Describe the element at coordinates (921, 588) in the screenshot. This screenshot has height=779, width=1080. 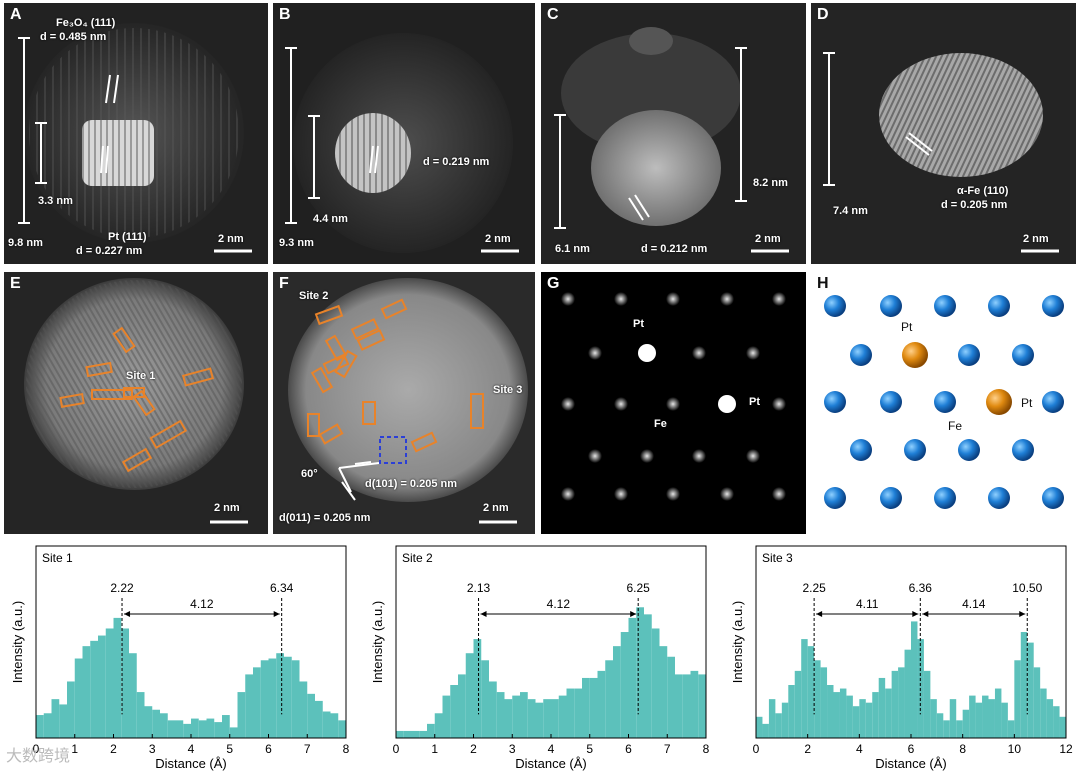
I see `peak-label: 6.36` at that location.